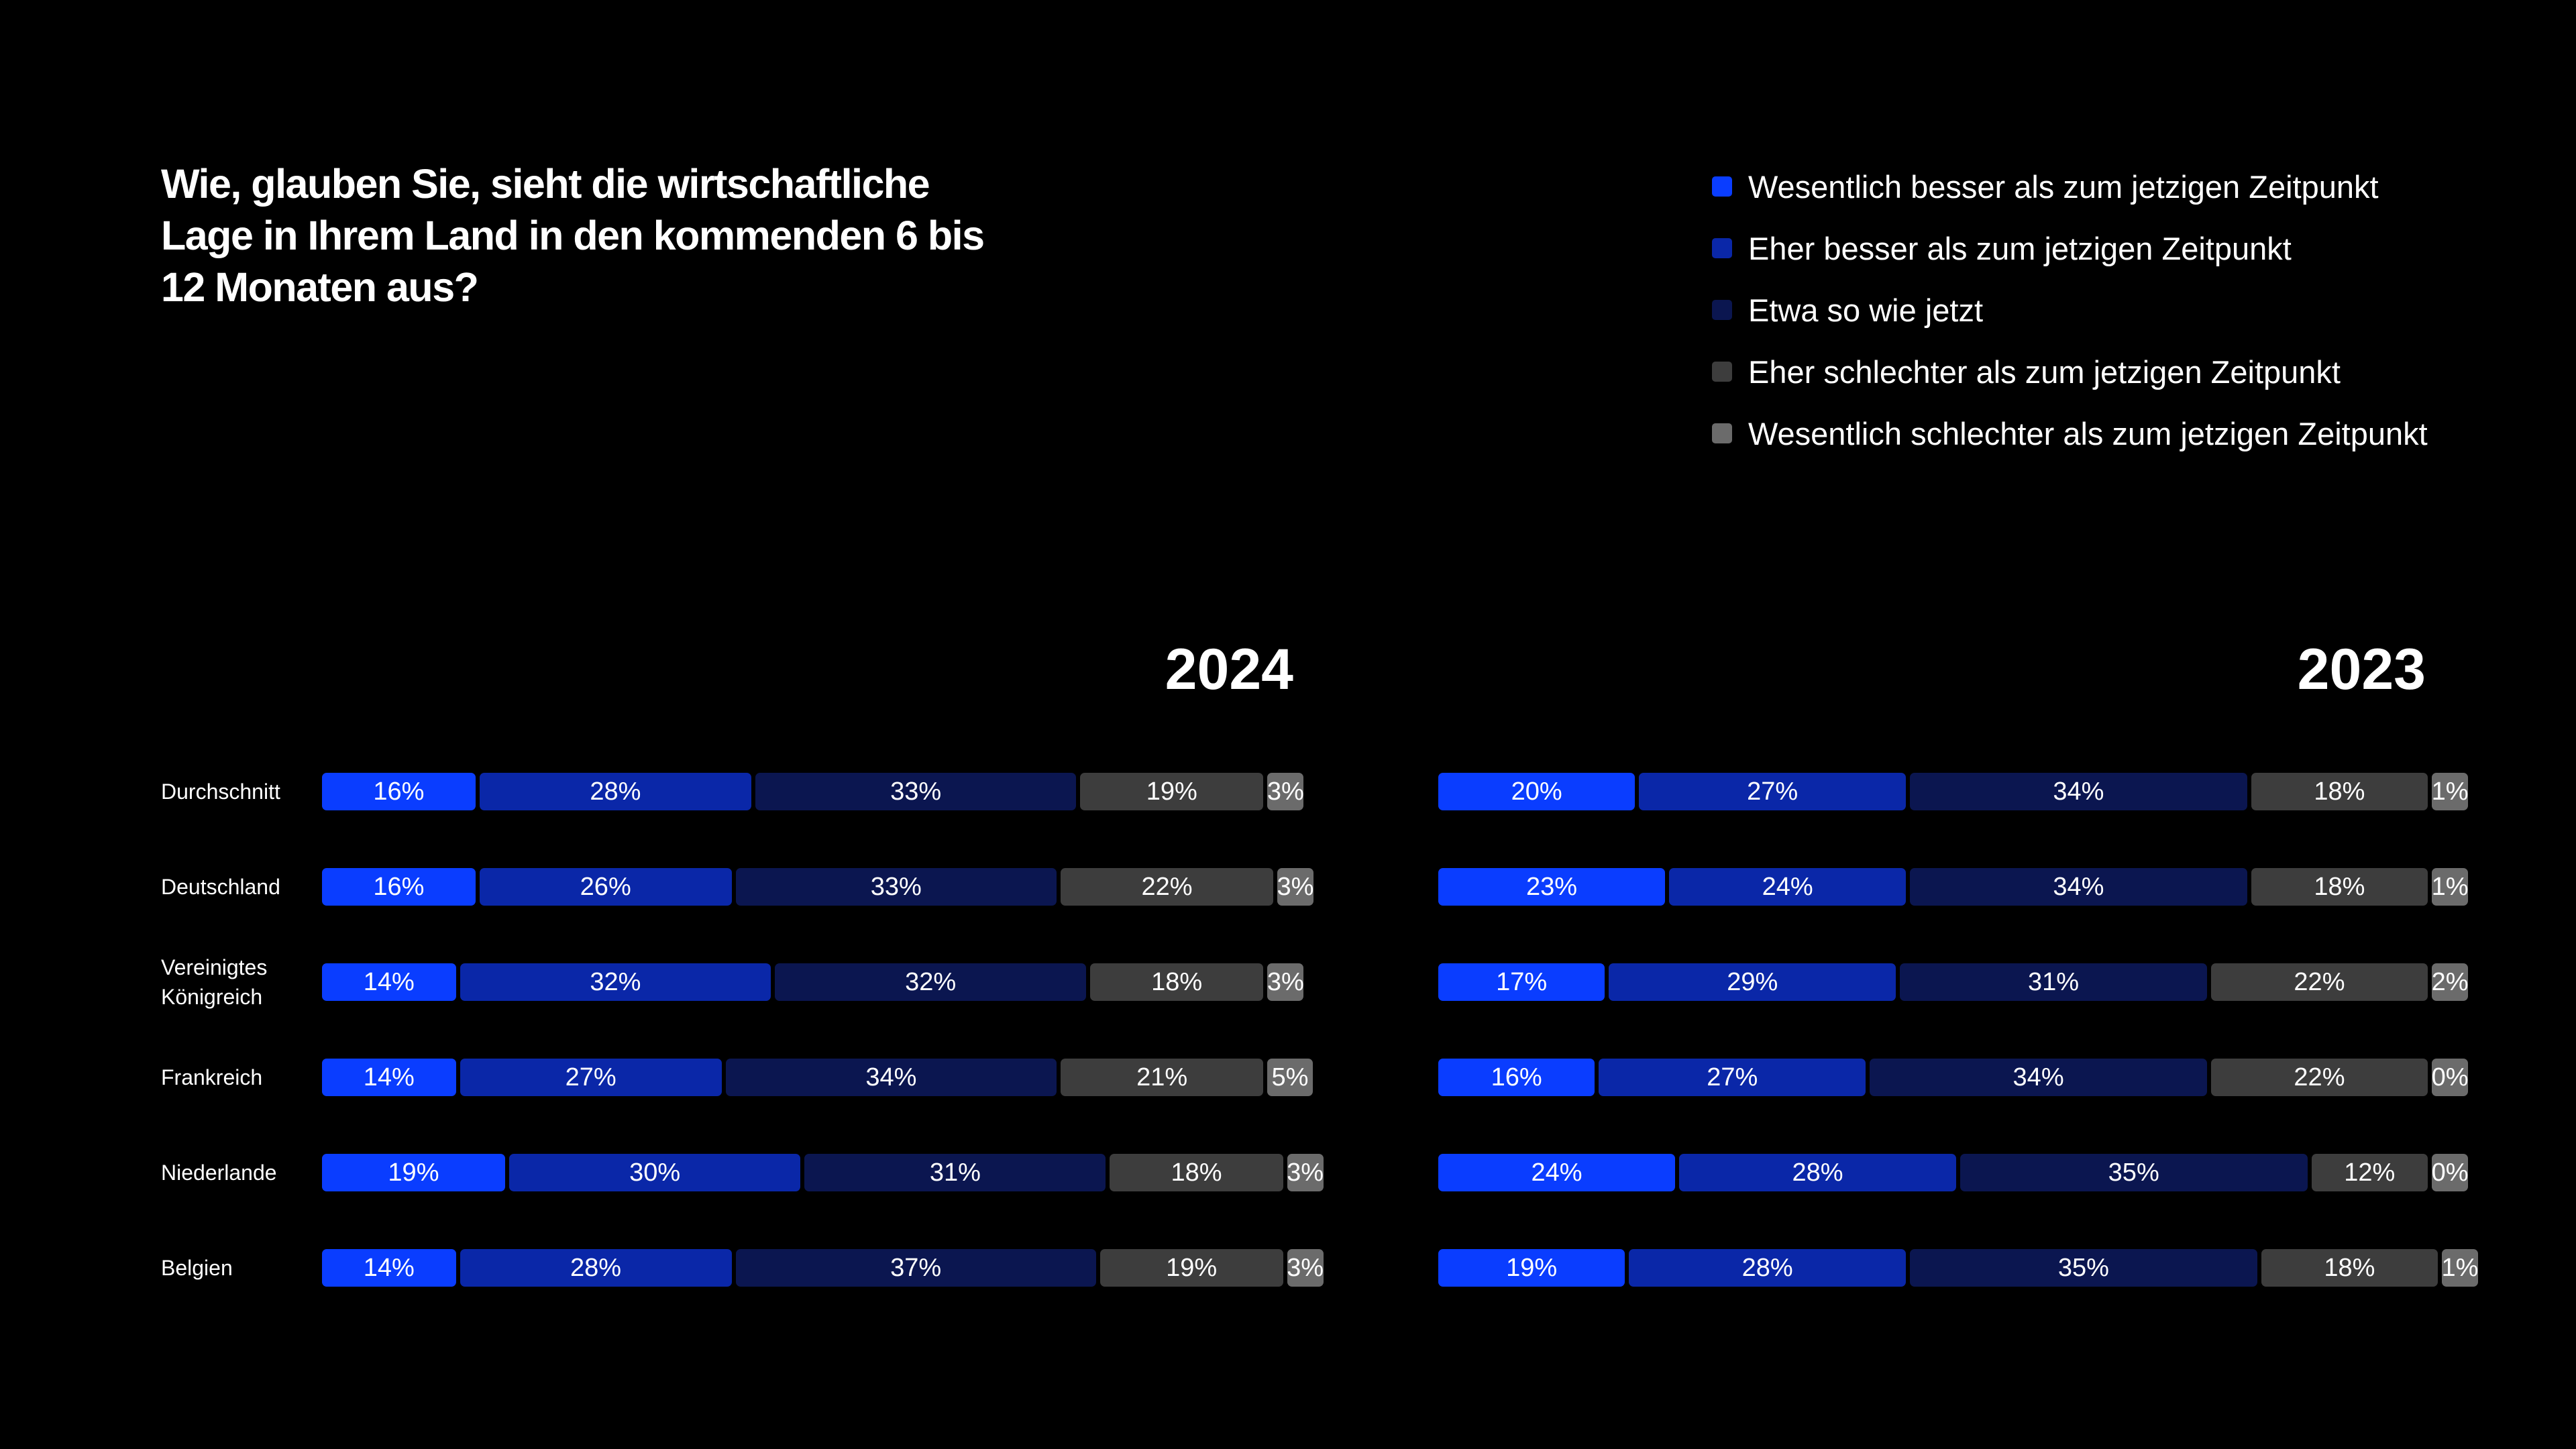 The height and width of the screenshot is (1449, 2576). I want to click on bar-row: 24% 28% 35% 12% 0%, so click(1288, 1172).